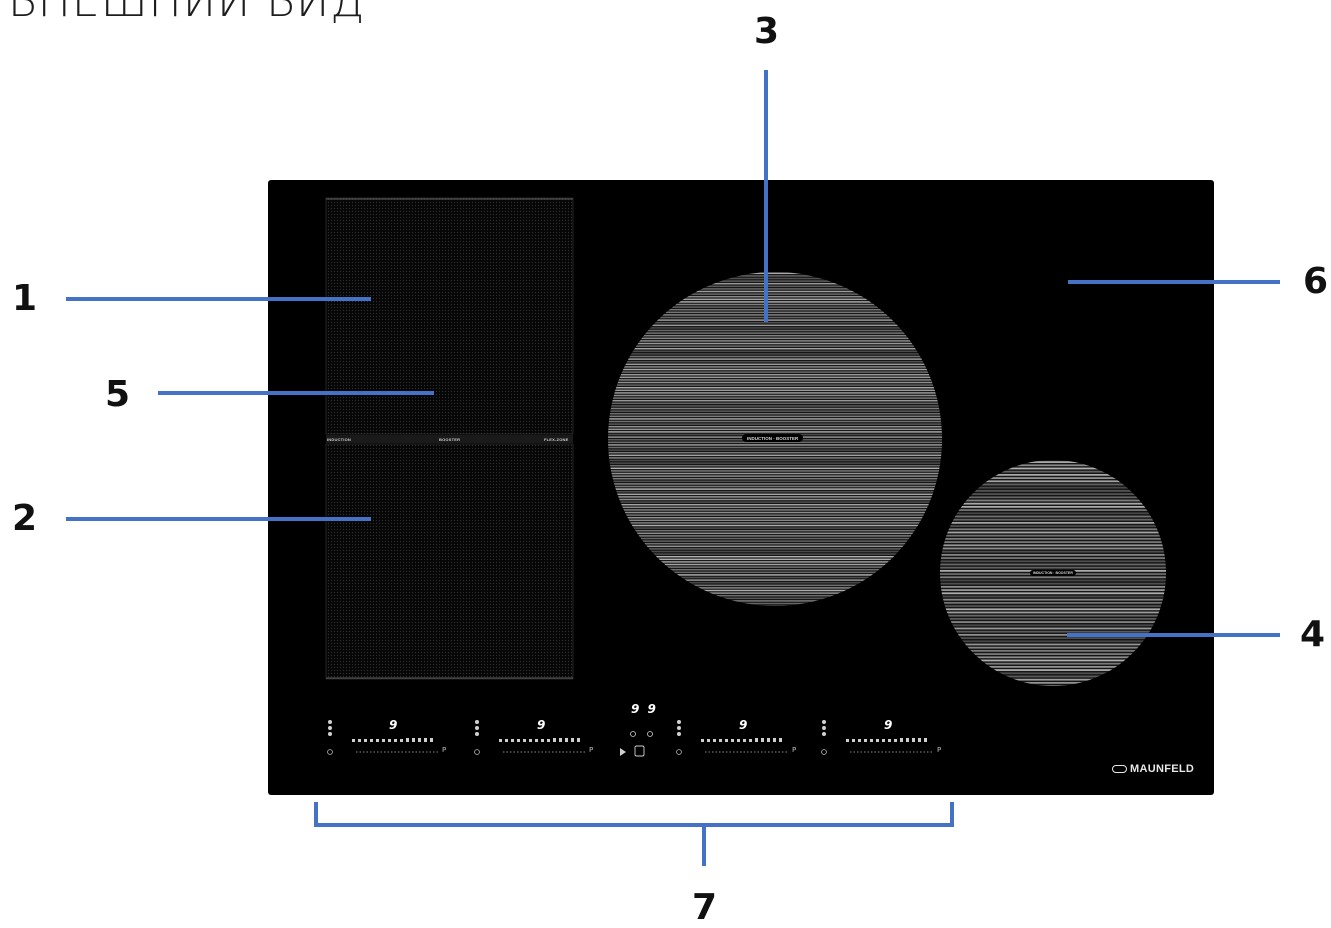 The image size is (1331, 928). I want to click on touch-control-panel, so click(630, 738).